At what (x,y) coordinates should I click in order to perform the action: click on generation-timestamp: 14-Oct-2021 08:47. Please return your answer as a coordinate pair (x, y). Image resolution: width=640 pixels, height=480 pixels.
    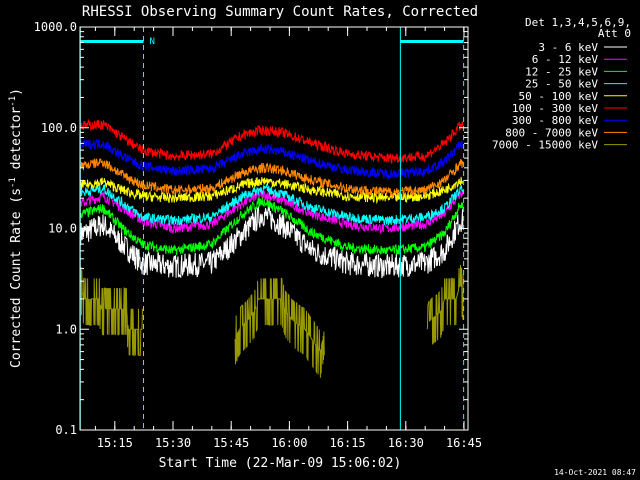
    Looking at the image, I should click on (595, 472).